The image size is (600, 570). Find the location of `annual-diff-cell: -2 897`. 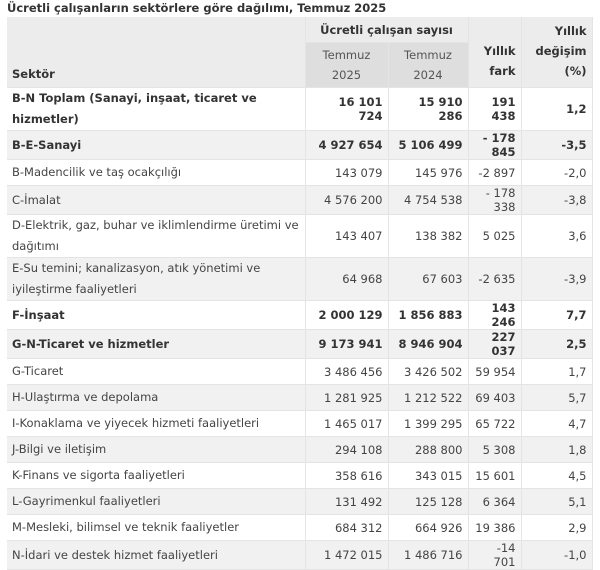

annual-diff-cell: -2 897 is located at coordinates (495, 172).